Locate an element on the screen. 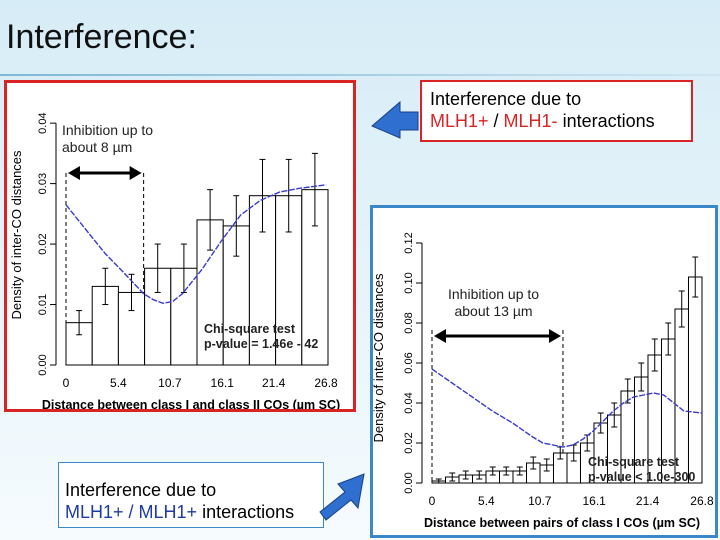 Image resolution: width=720 pixels, height=540 pixels. chart1-p-value-label: p-value < 1.0e-300 is located at coordinates (641, 477).